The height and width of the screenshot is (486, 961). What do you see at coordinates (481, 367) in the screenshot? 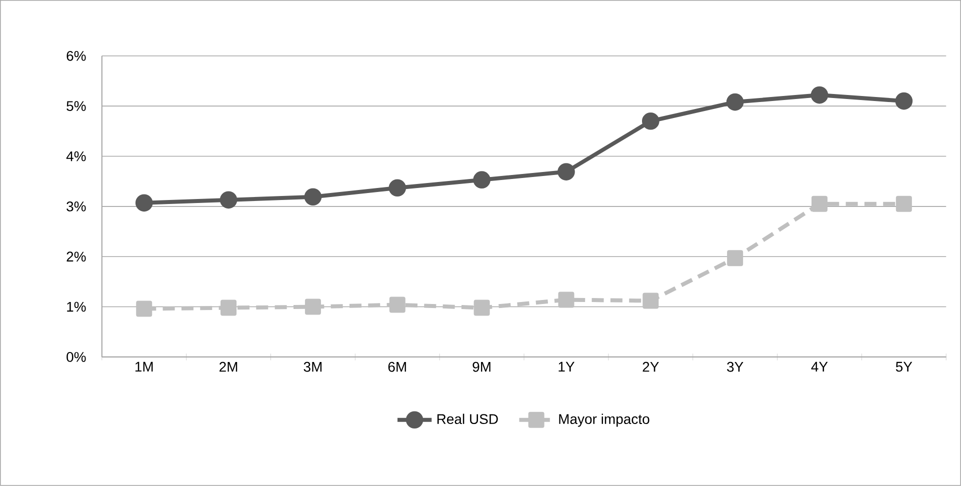
I see `x-tick-label: 9M` at bounding box center [481, 367].